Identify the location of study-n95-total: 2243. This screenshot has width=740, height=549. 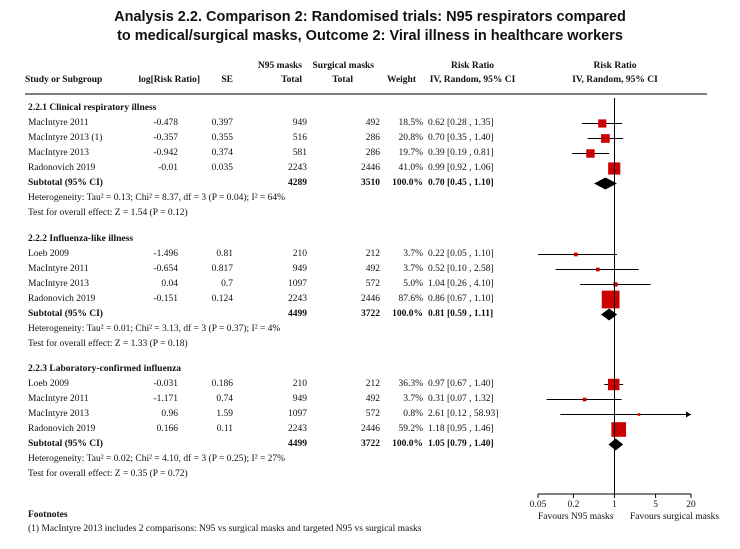
(297, 168).